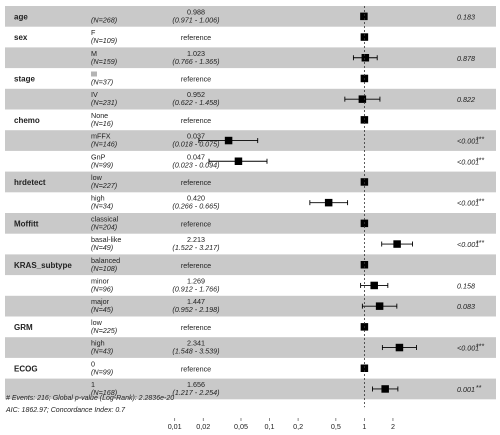 The width and height of the screenshot is (500, 435). What do you see at coordinates (196, 198) in the screenshot?
I see `estimate-label: 0.420` at bounding box center [196, 198].